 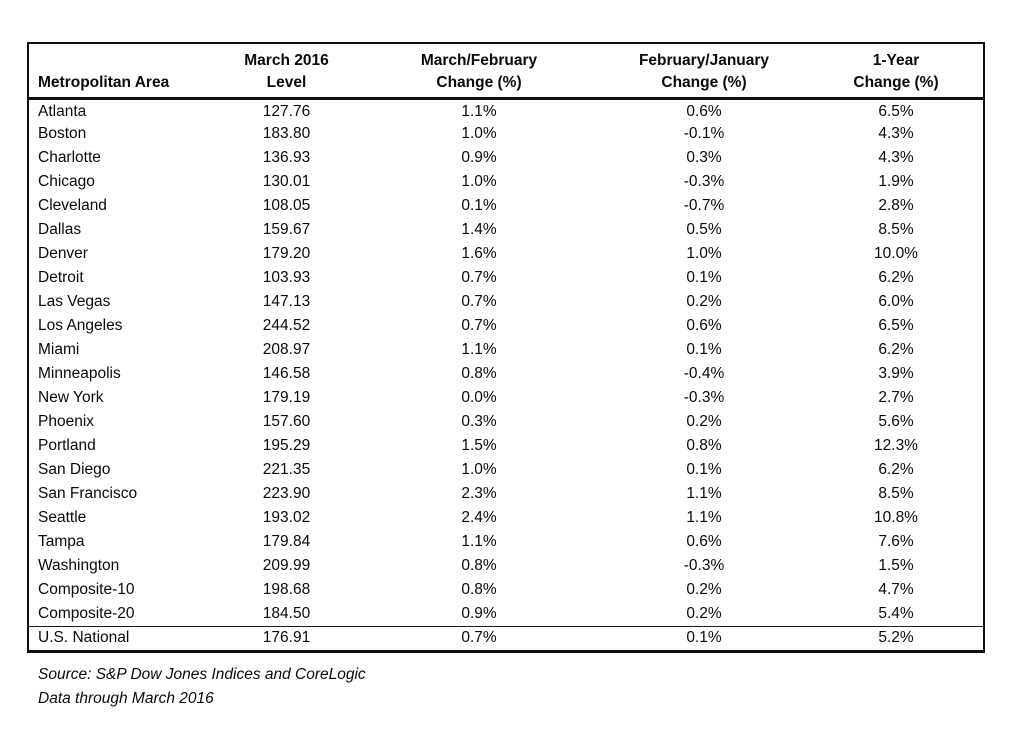 What do you see at coordinates (62, 112) in the screenshot?
I see `cell-area: Atlanta` at bounding box center [62, 112].